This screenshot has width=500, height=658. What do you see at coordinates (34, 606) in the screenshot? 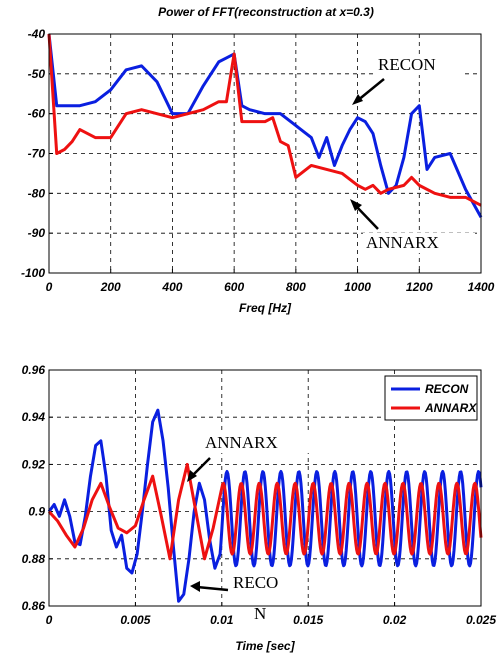
I see `y-tick-label: 0.86` at bounding box center [34, 606].